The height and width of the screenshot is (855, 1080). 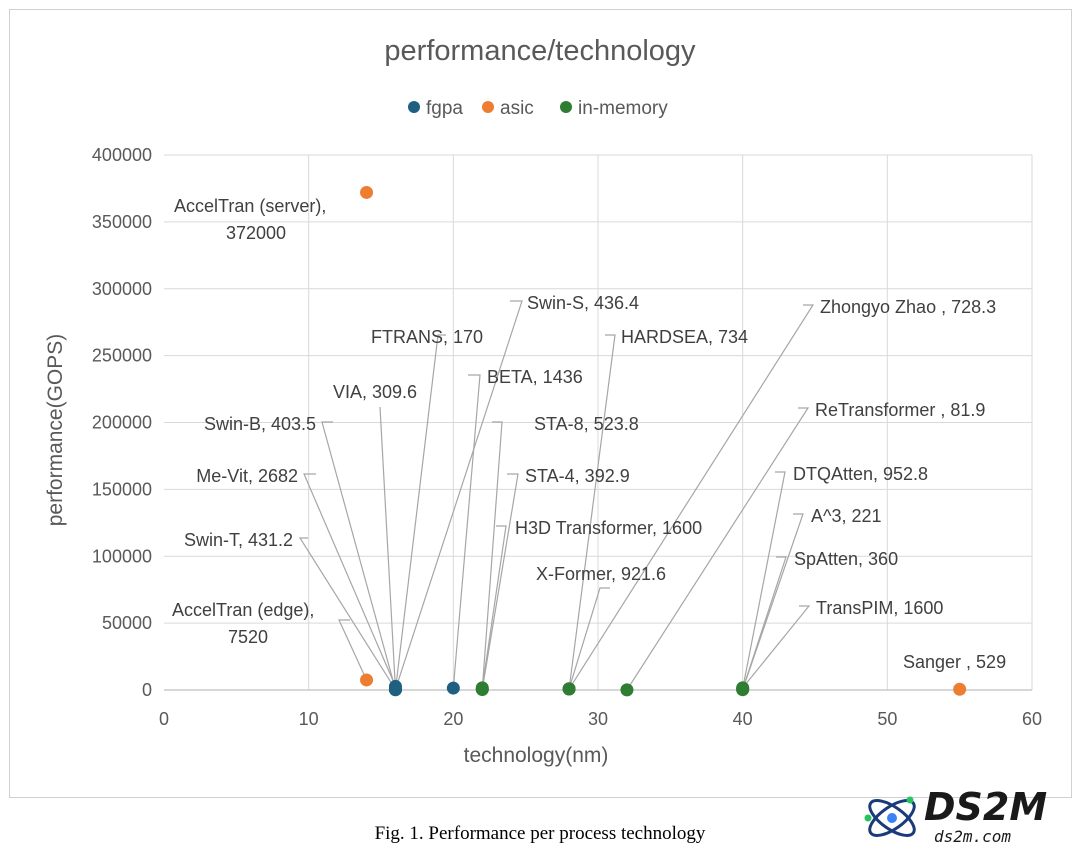 I want to click on data-label: SpAtten, 360, so click(x=846, y=559).